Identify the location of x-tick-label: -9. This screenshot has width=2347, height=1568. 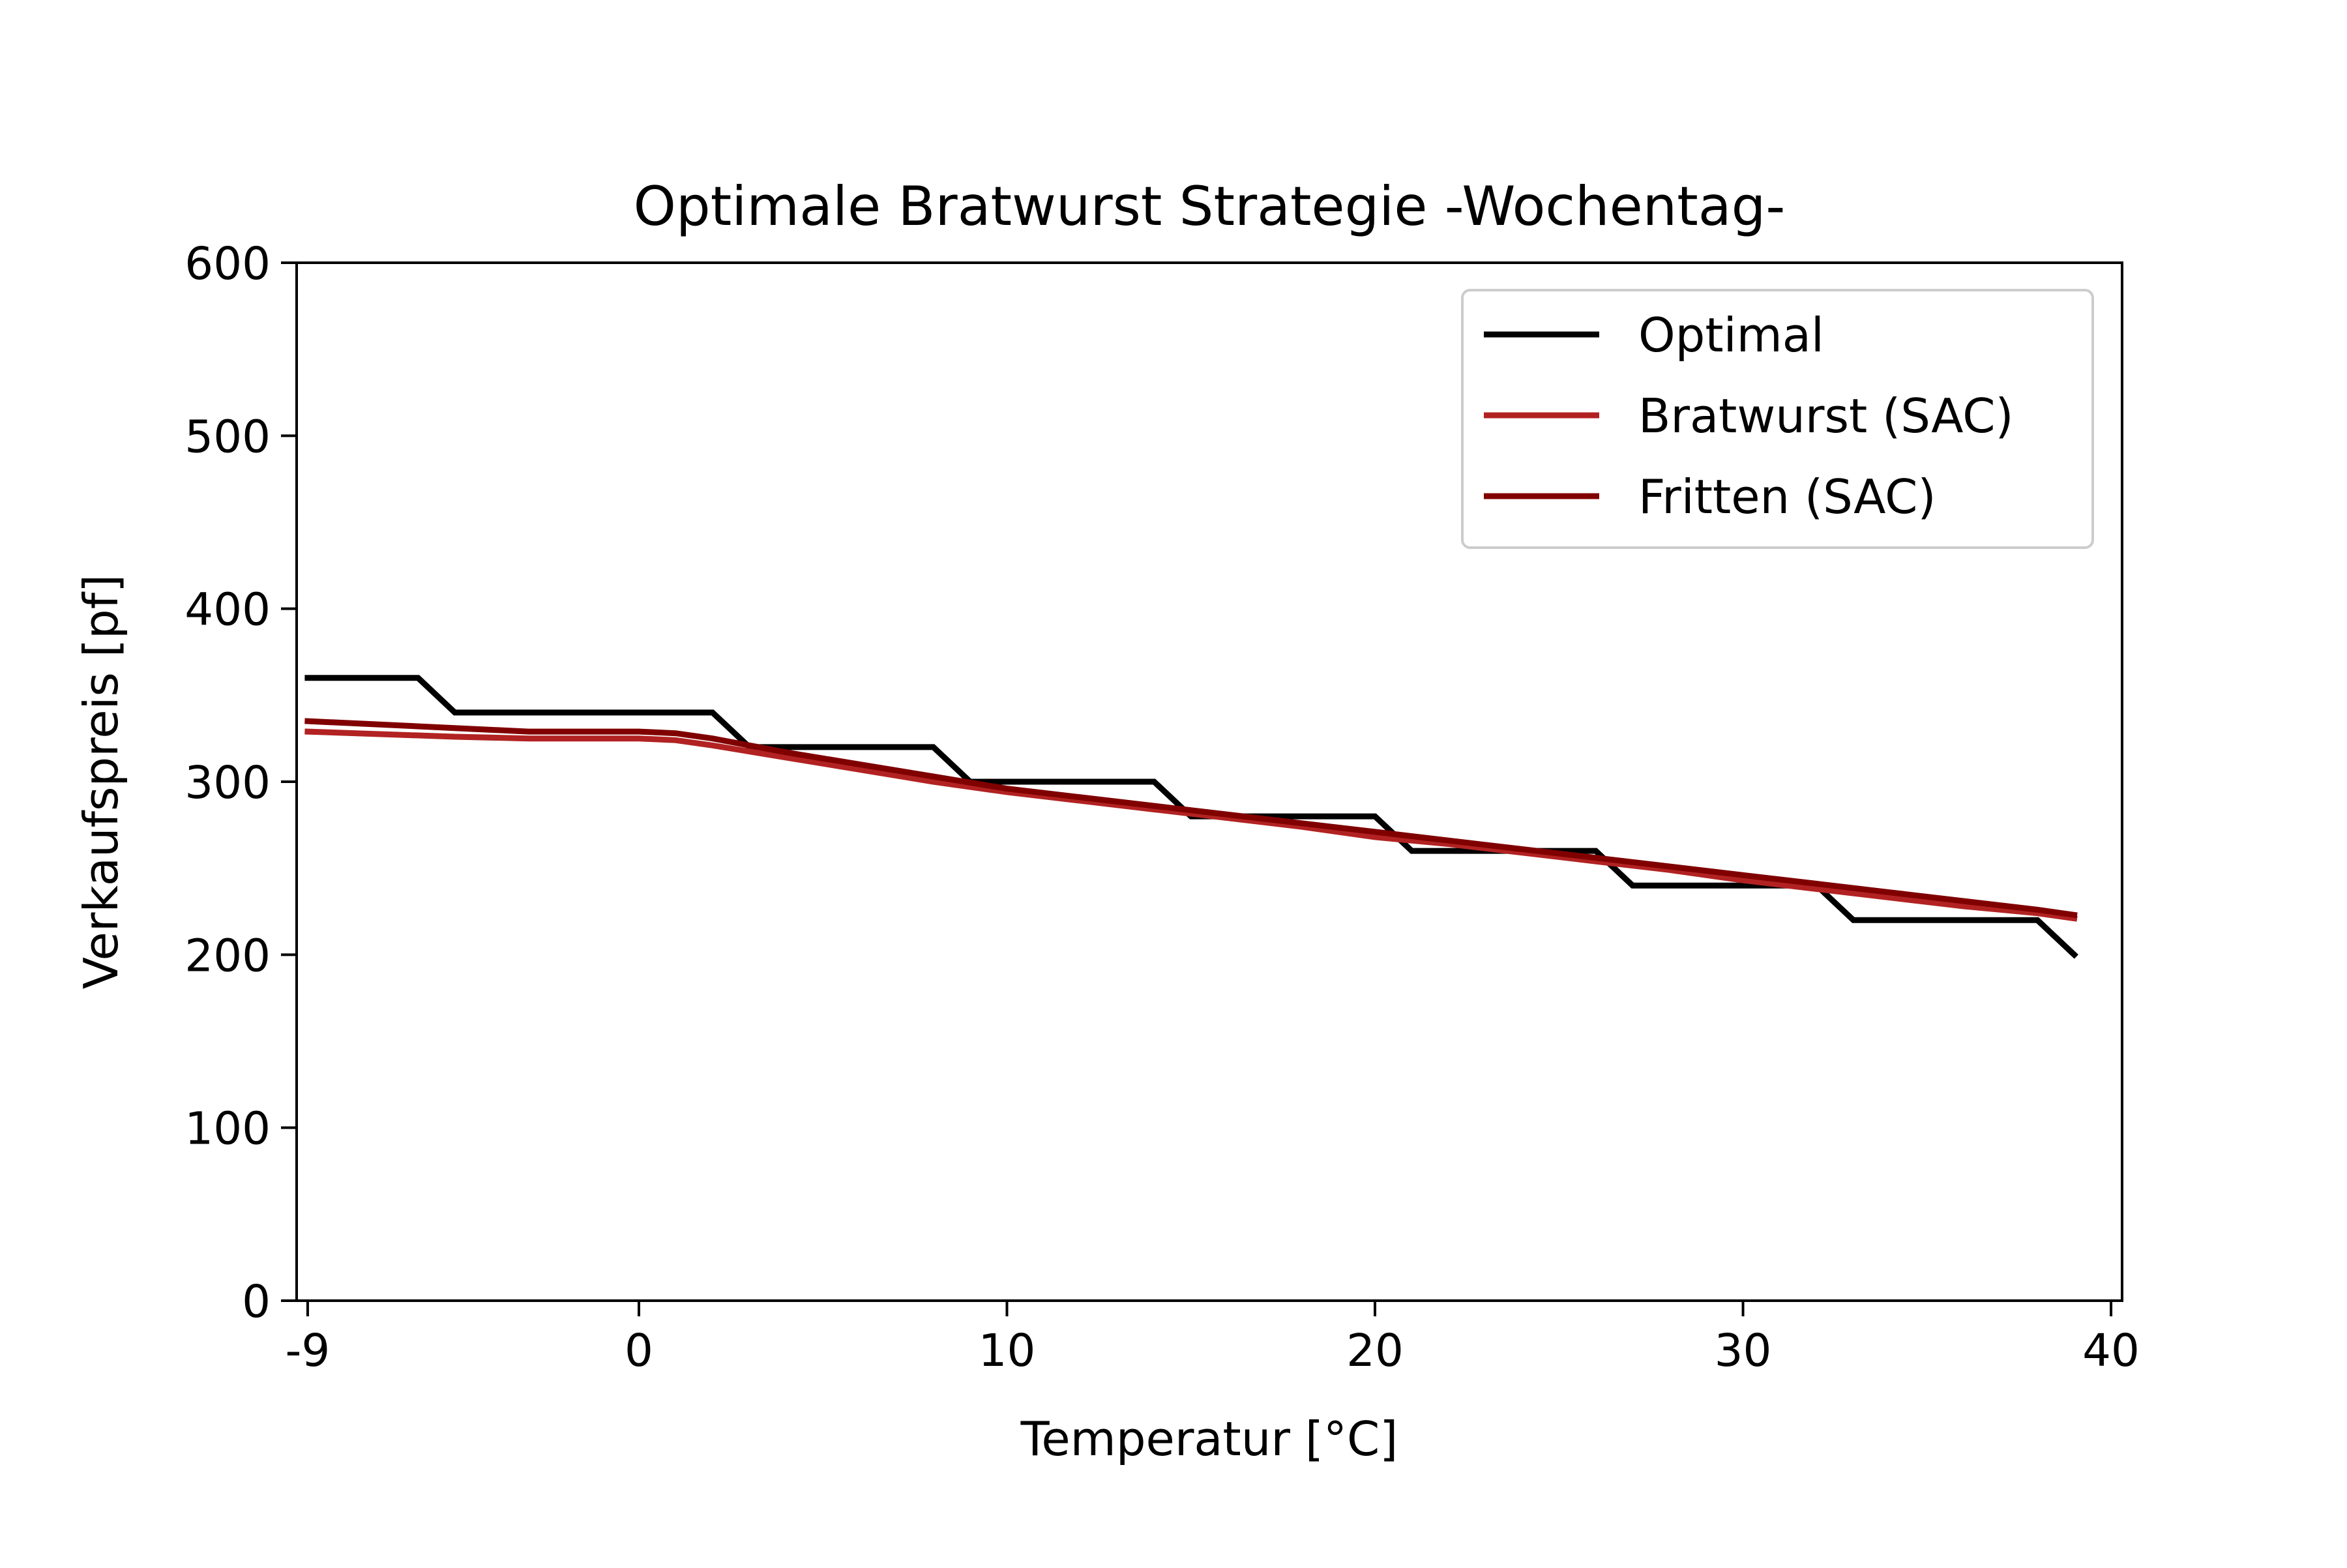
(308, 1351).